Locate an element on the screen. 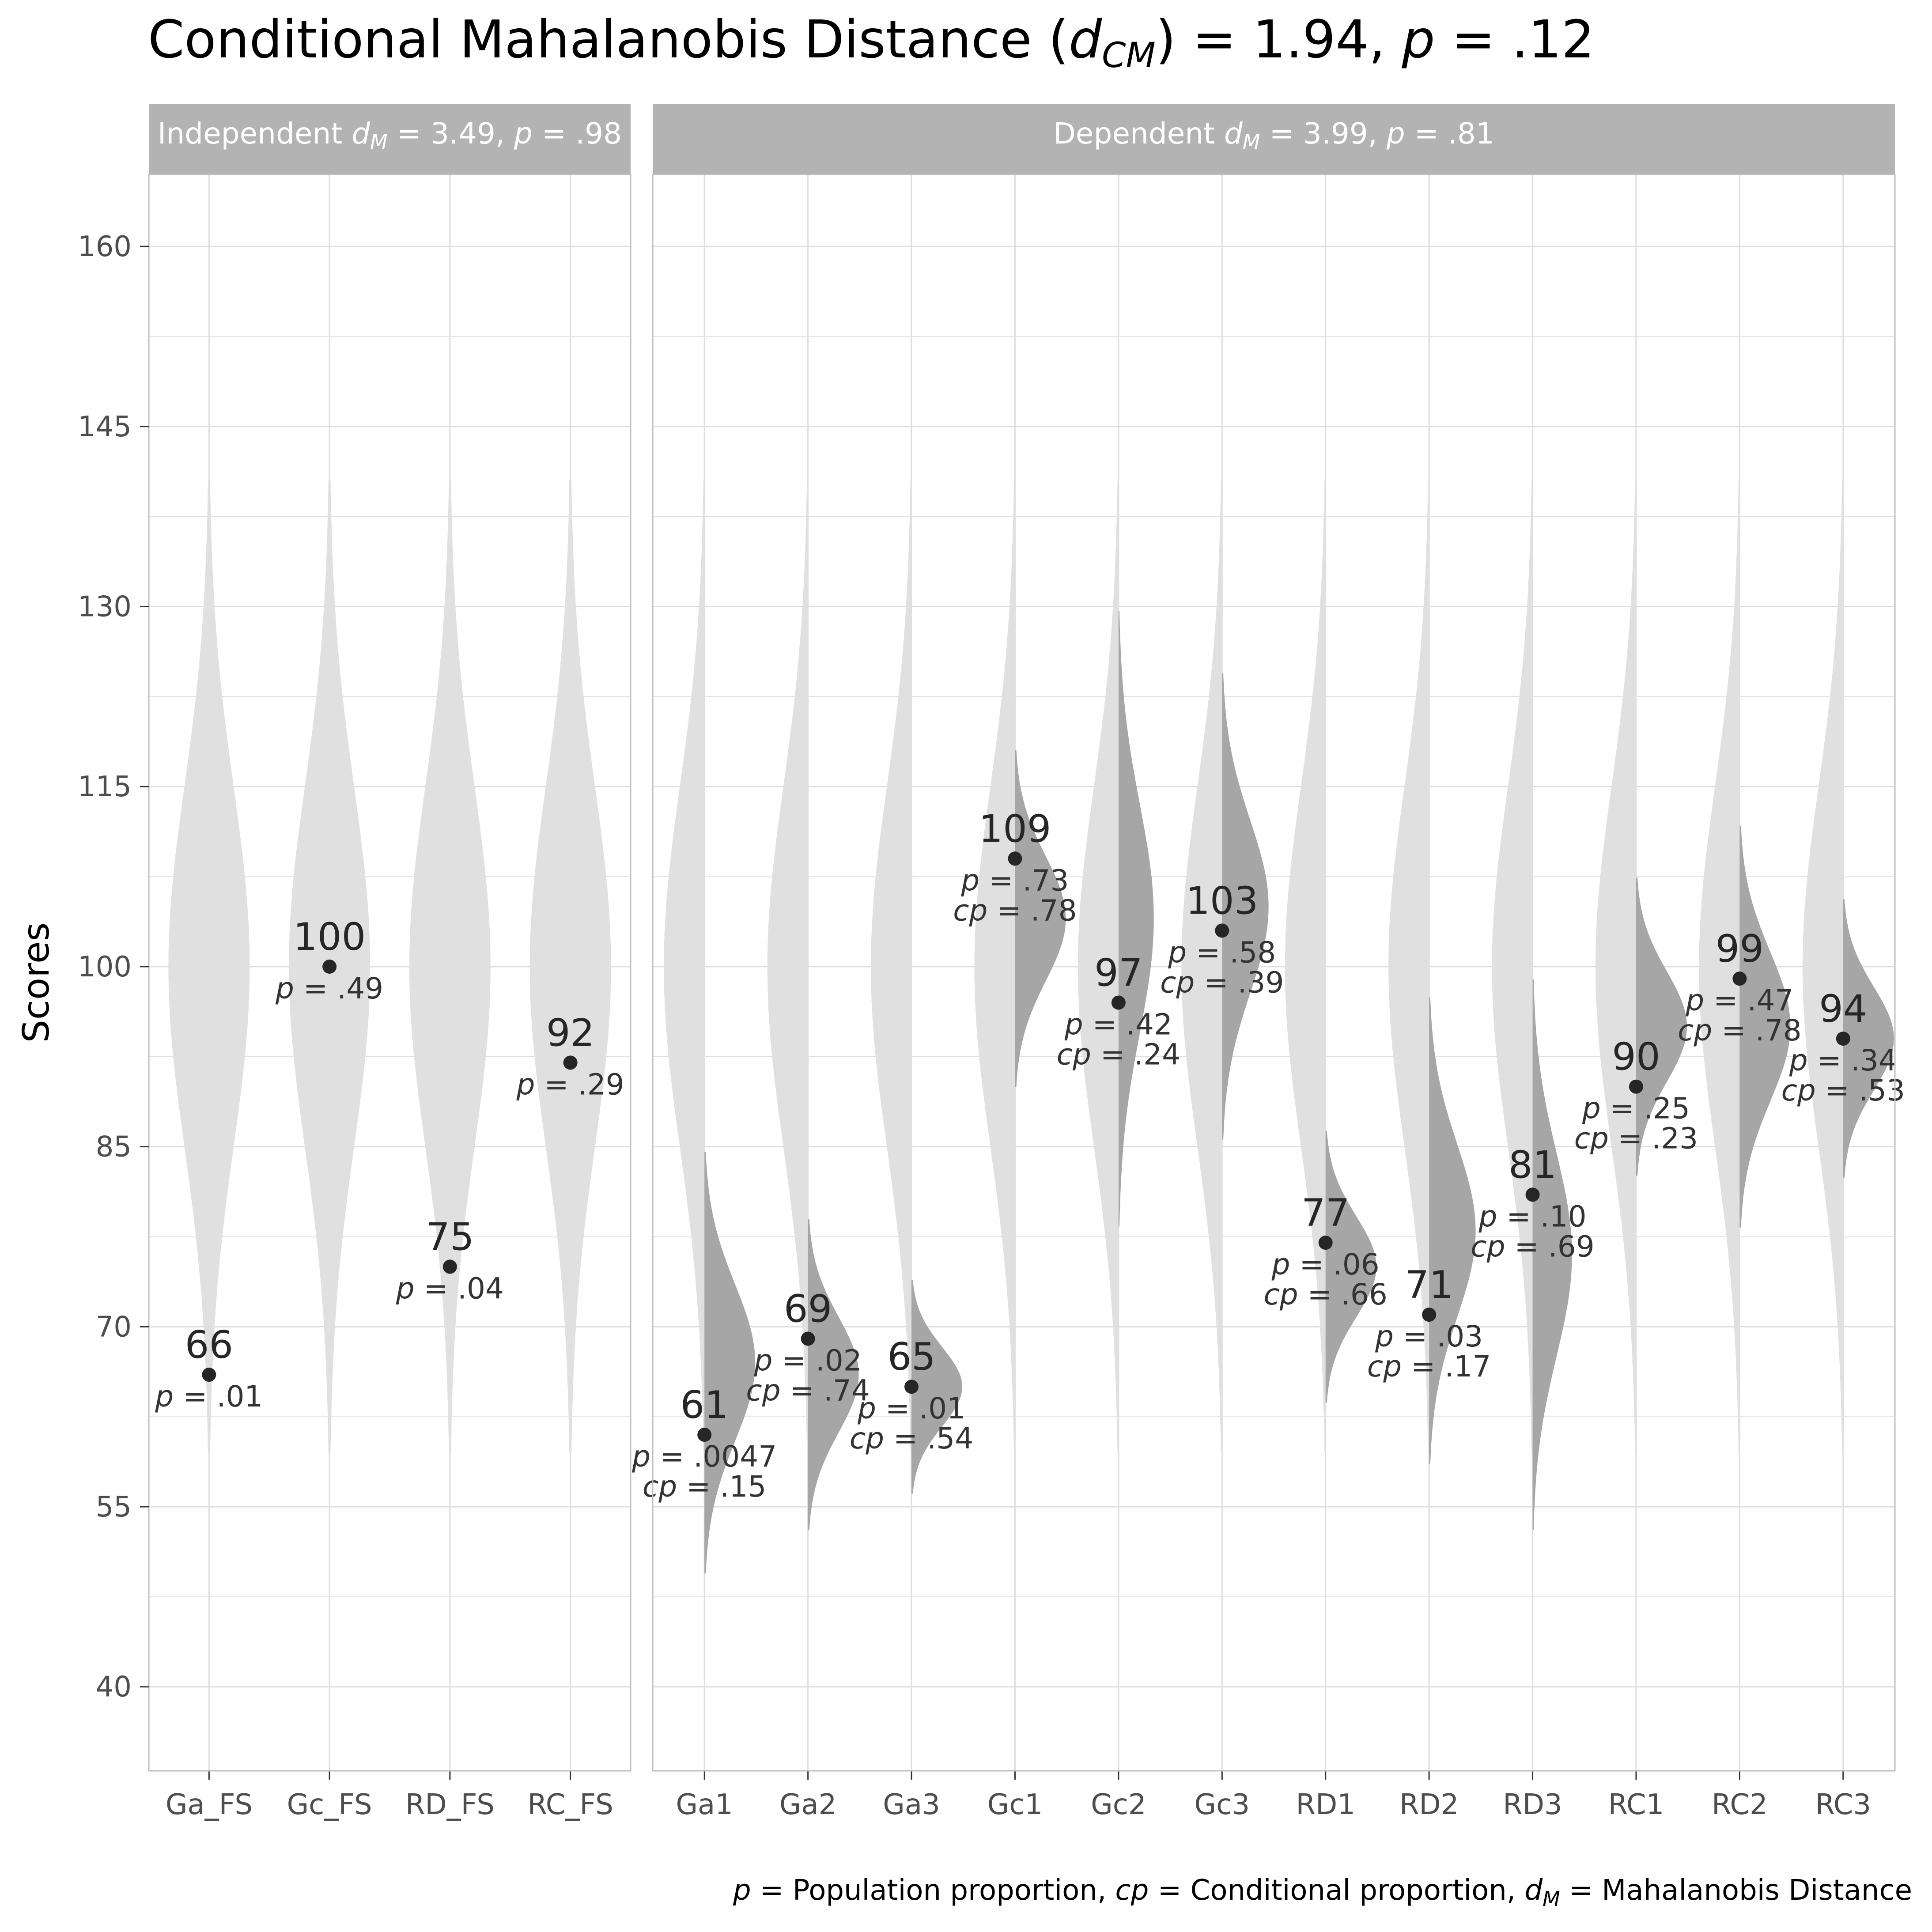 The image size is (1932, 1932). p-label: p = .34 is located at coordinates (1843, 1061).